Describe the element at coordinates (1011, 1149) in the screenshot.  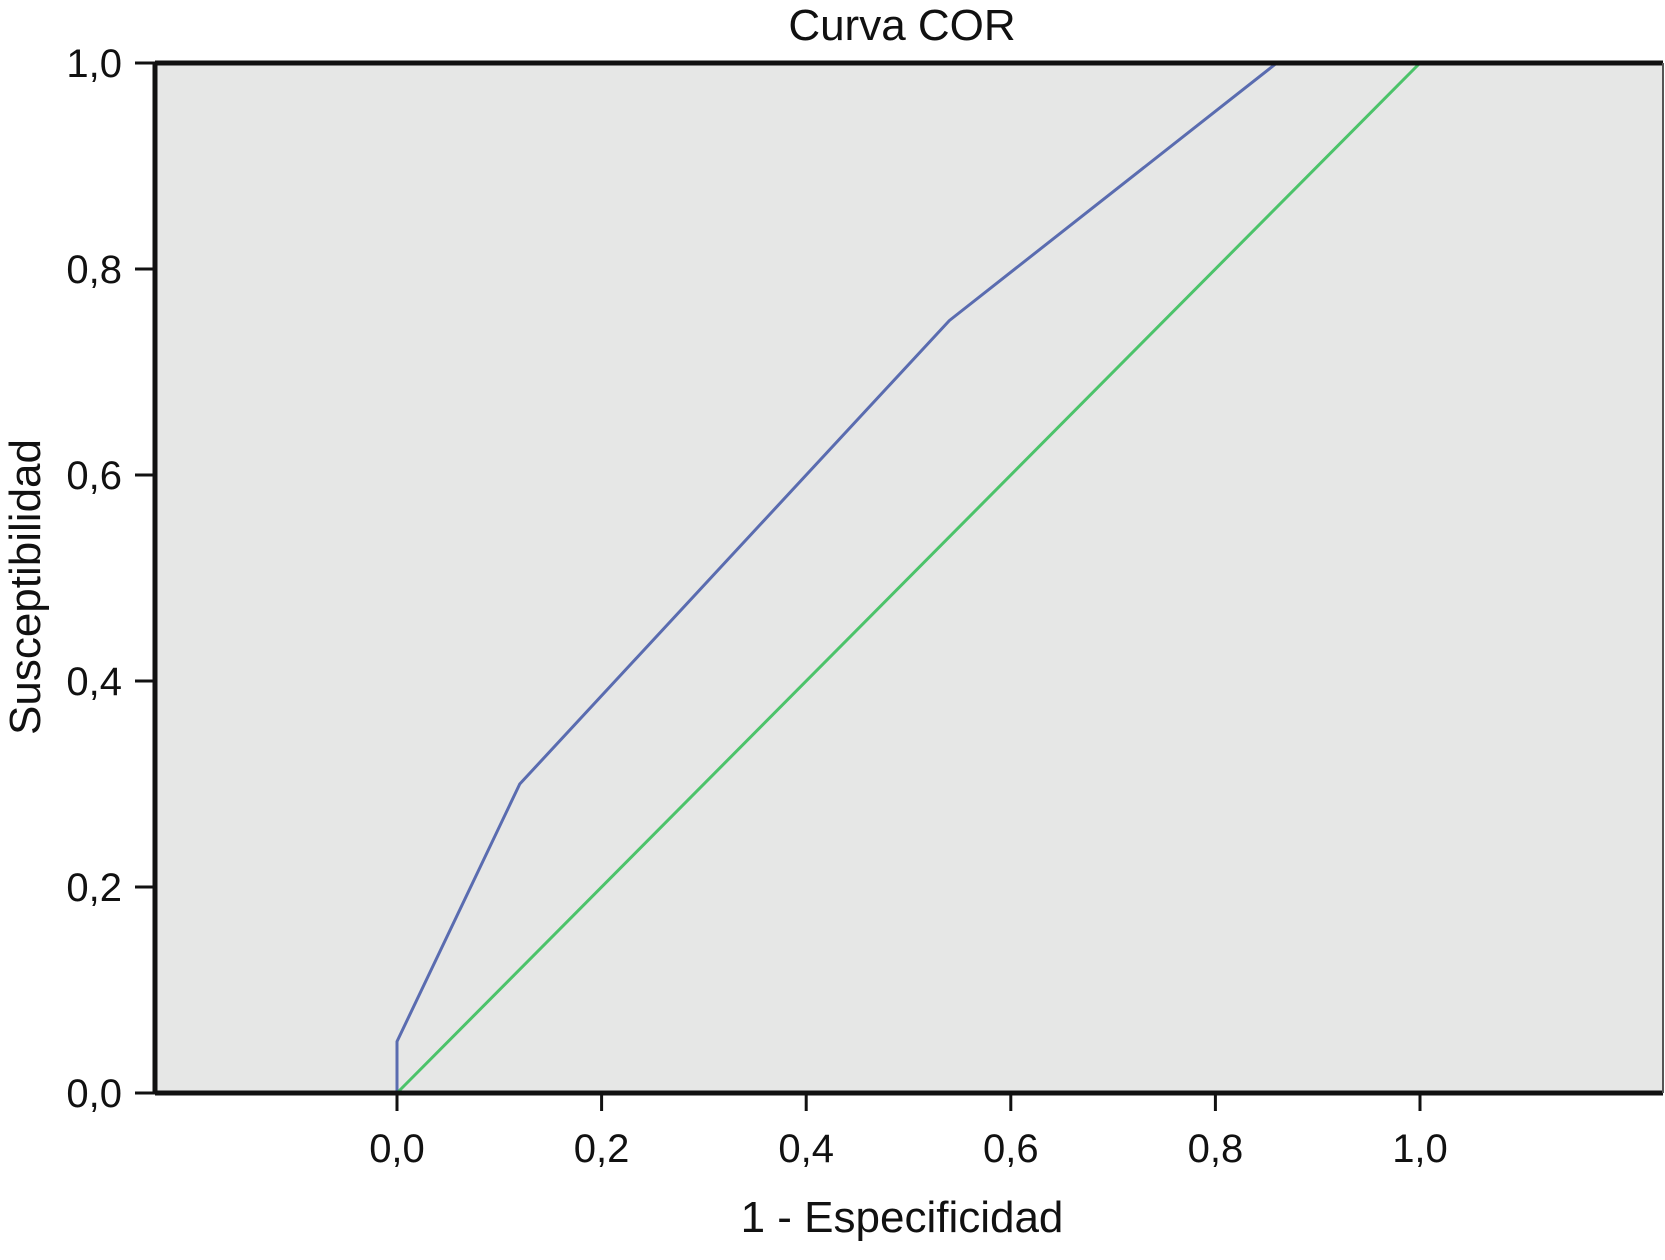
I see `x-tick-label: 0,6` at that location.